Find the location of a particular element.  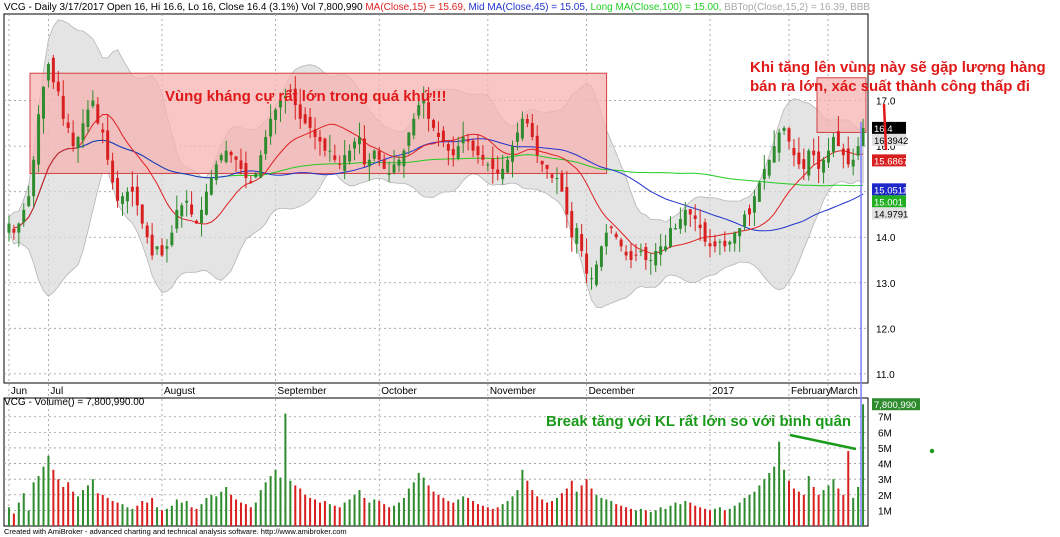

price-badge-label: 15.0511 is located at coordinates (891, 190).